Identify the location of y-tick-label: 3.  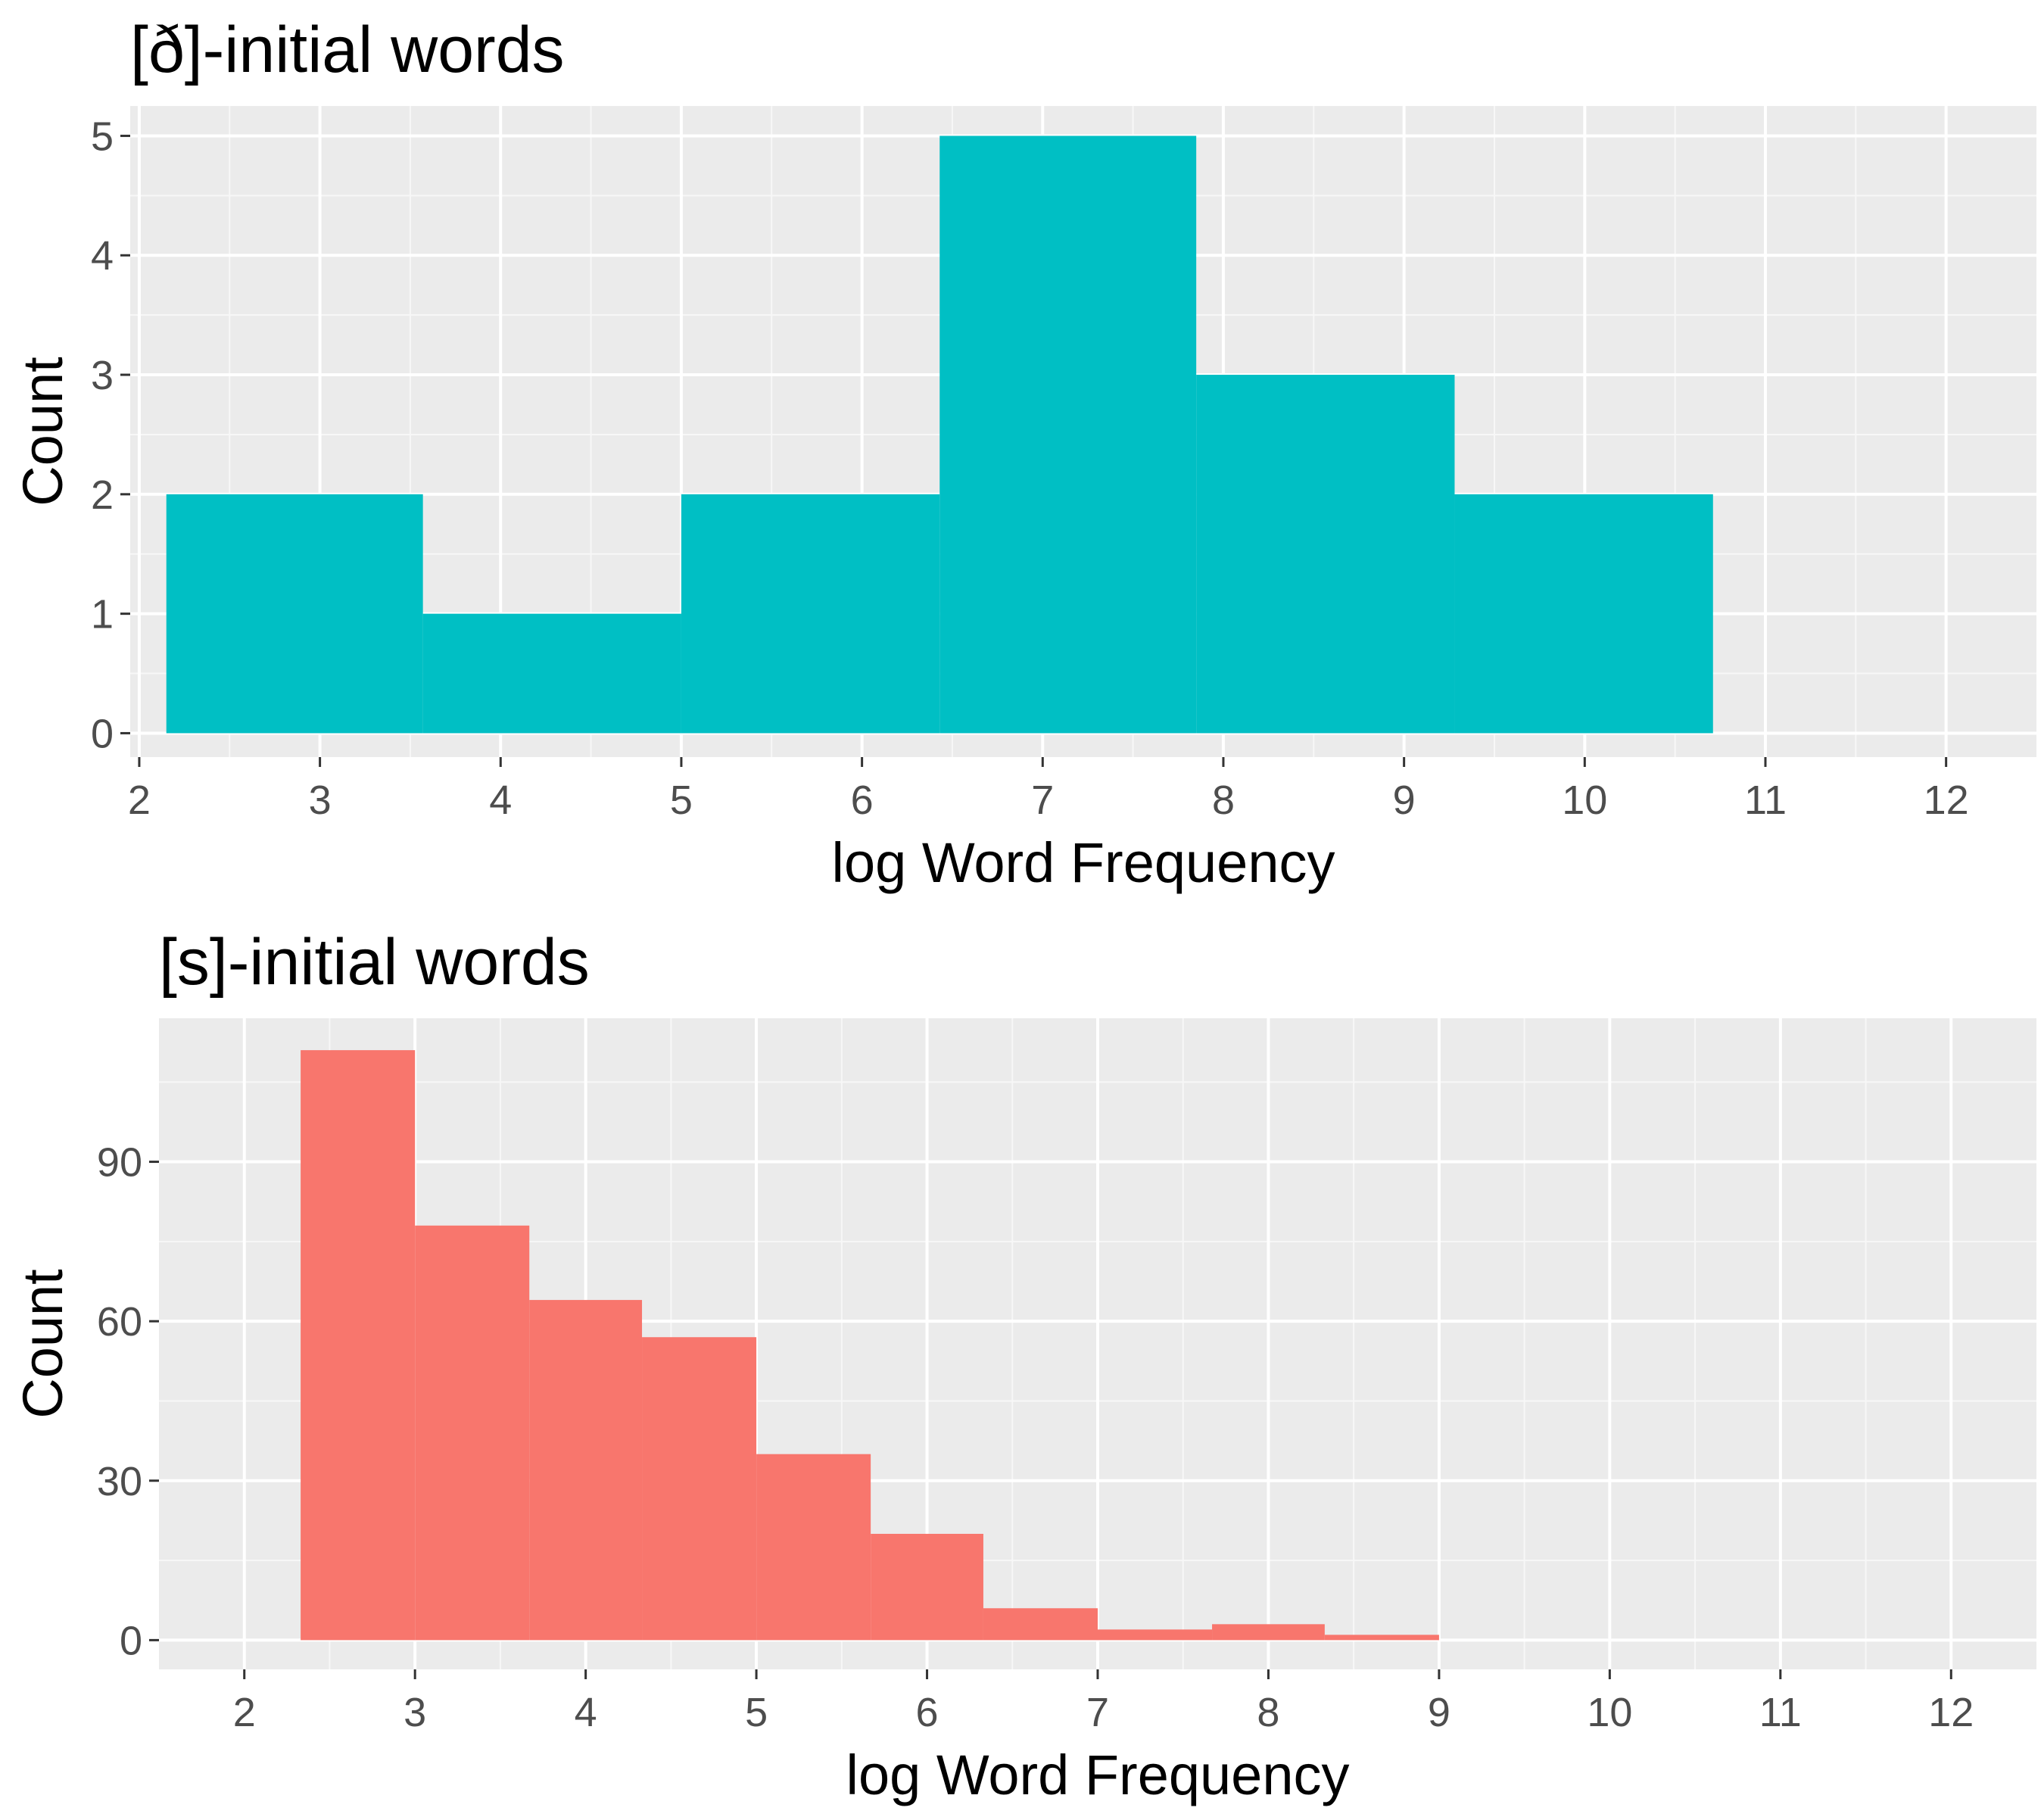
(102, 375).